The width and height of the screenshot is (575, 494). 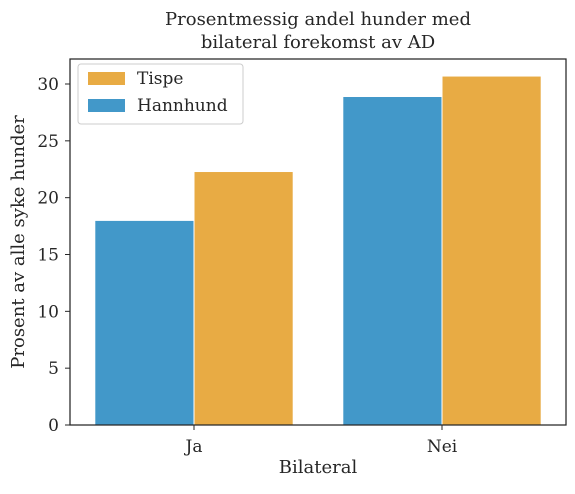 What do you see at coordinates (318, 19) in the screenshot?
I see `chart-title-line-1: Prosentmessig andel hunder med` at bounding box center [318, 19].